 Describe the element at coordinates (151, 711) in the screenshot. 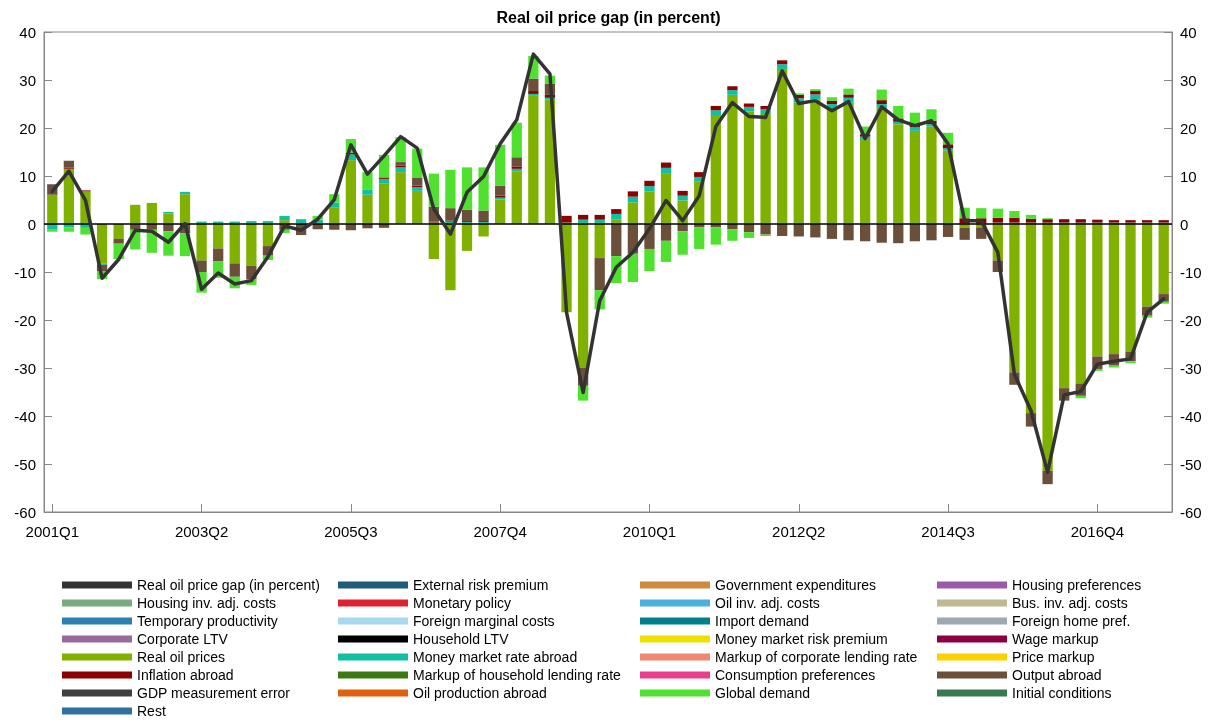

I see `legend-label: Rest` at that location.